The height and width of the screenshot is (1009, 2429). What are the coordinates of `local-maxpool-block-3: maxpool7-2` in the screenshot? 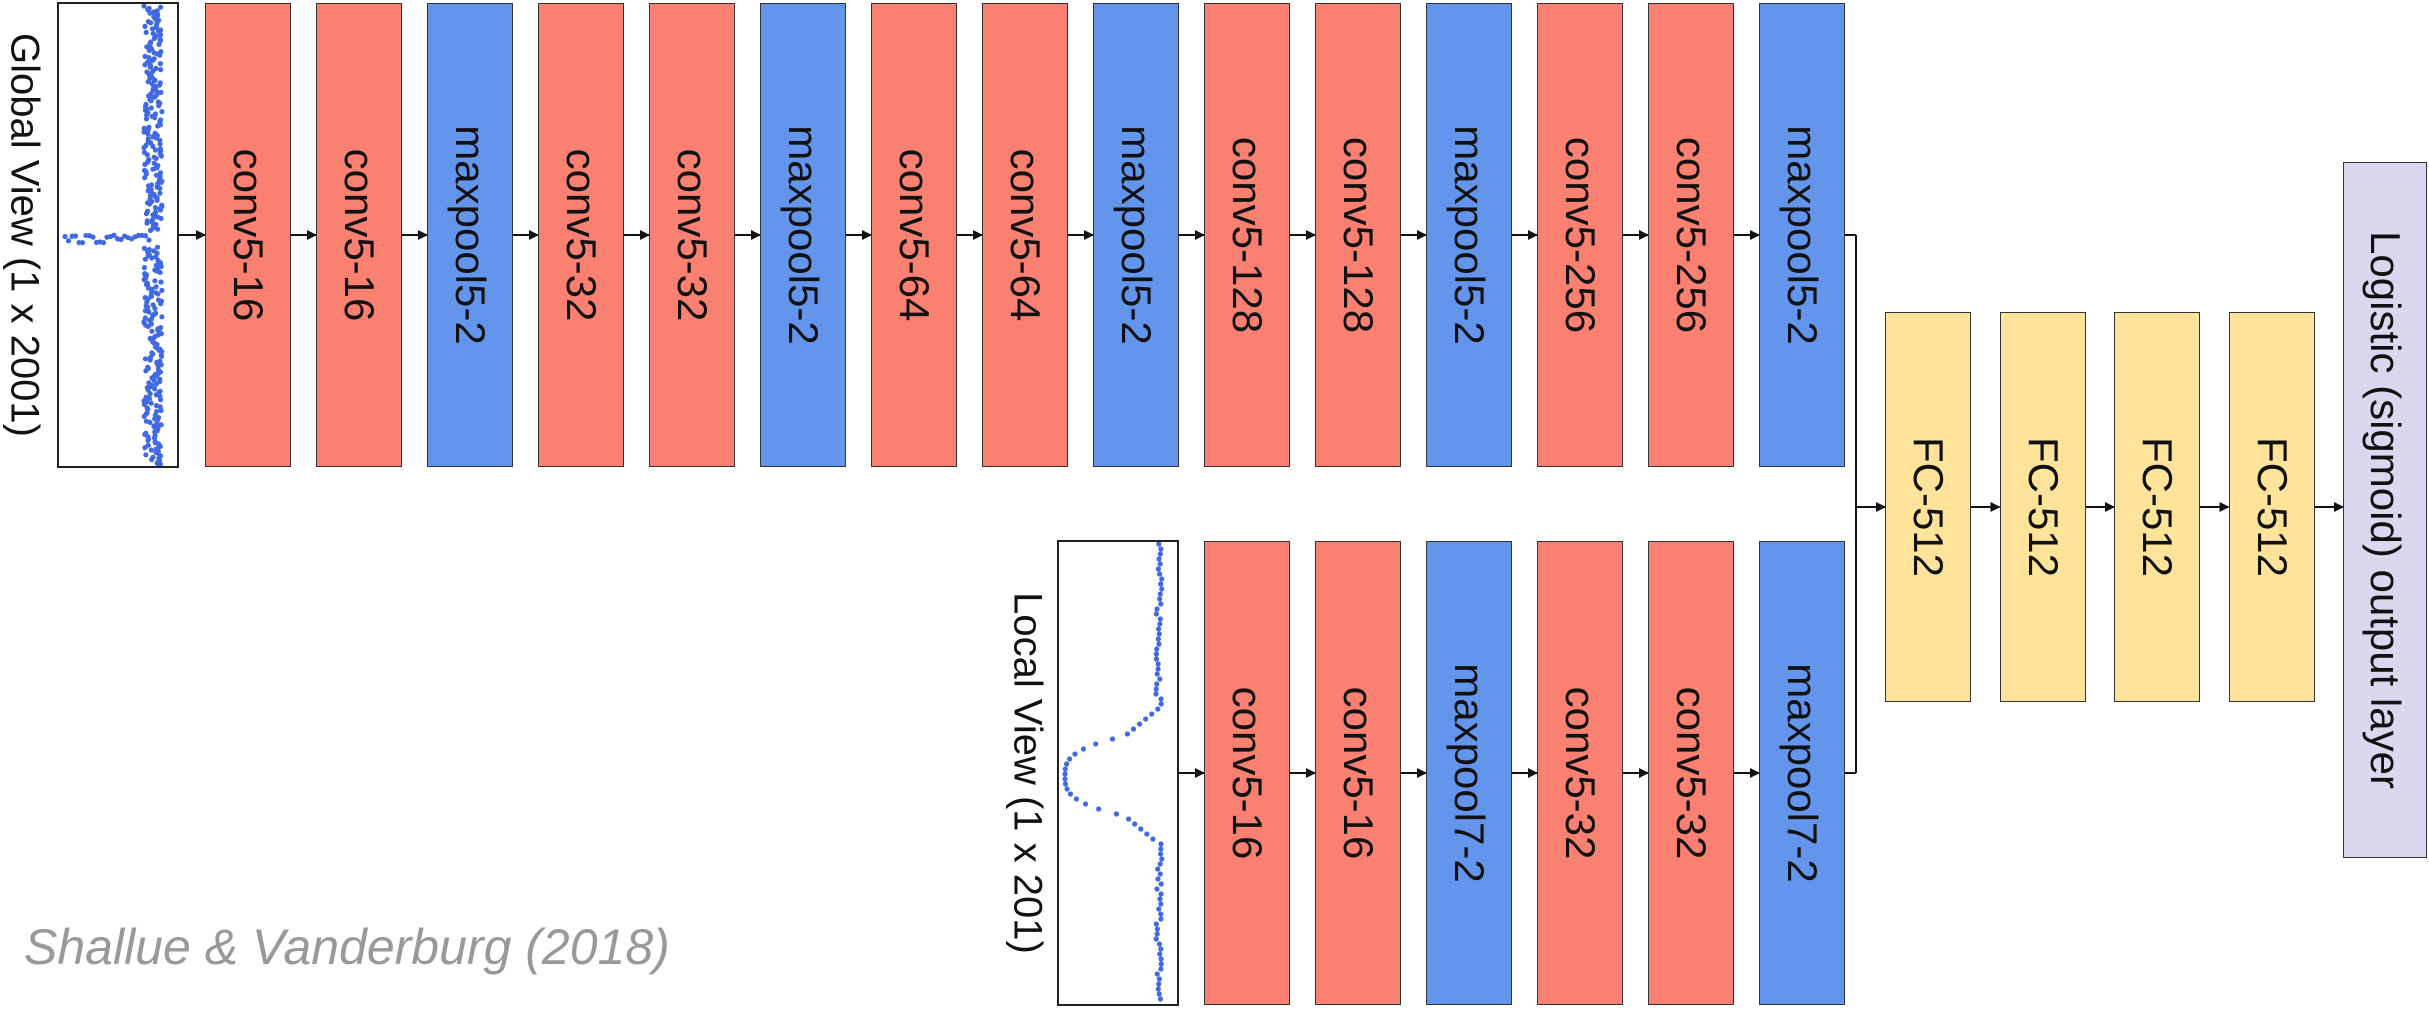 It's located at (1469, 773).